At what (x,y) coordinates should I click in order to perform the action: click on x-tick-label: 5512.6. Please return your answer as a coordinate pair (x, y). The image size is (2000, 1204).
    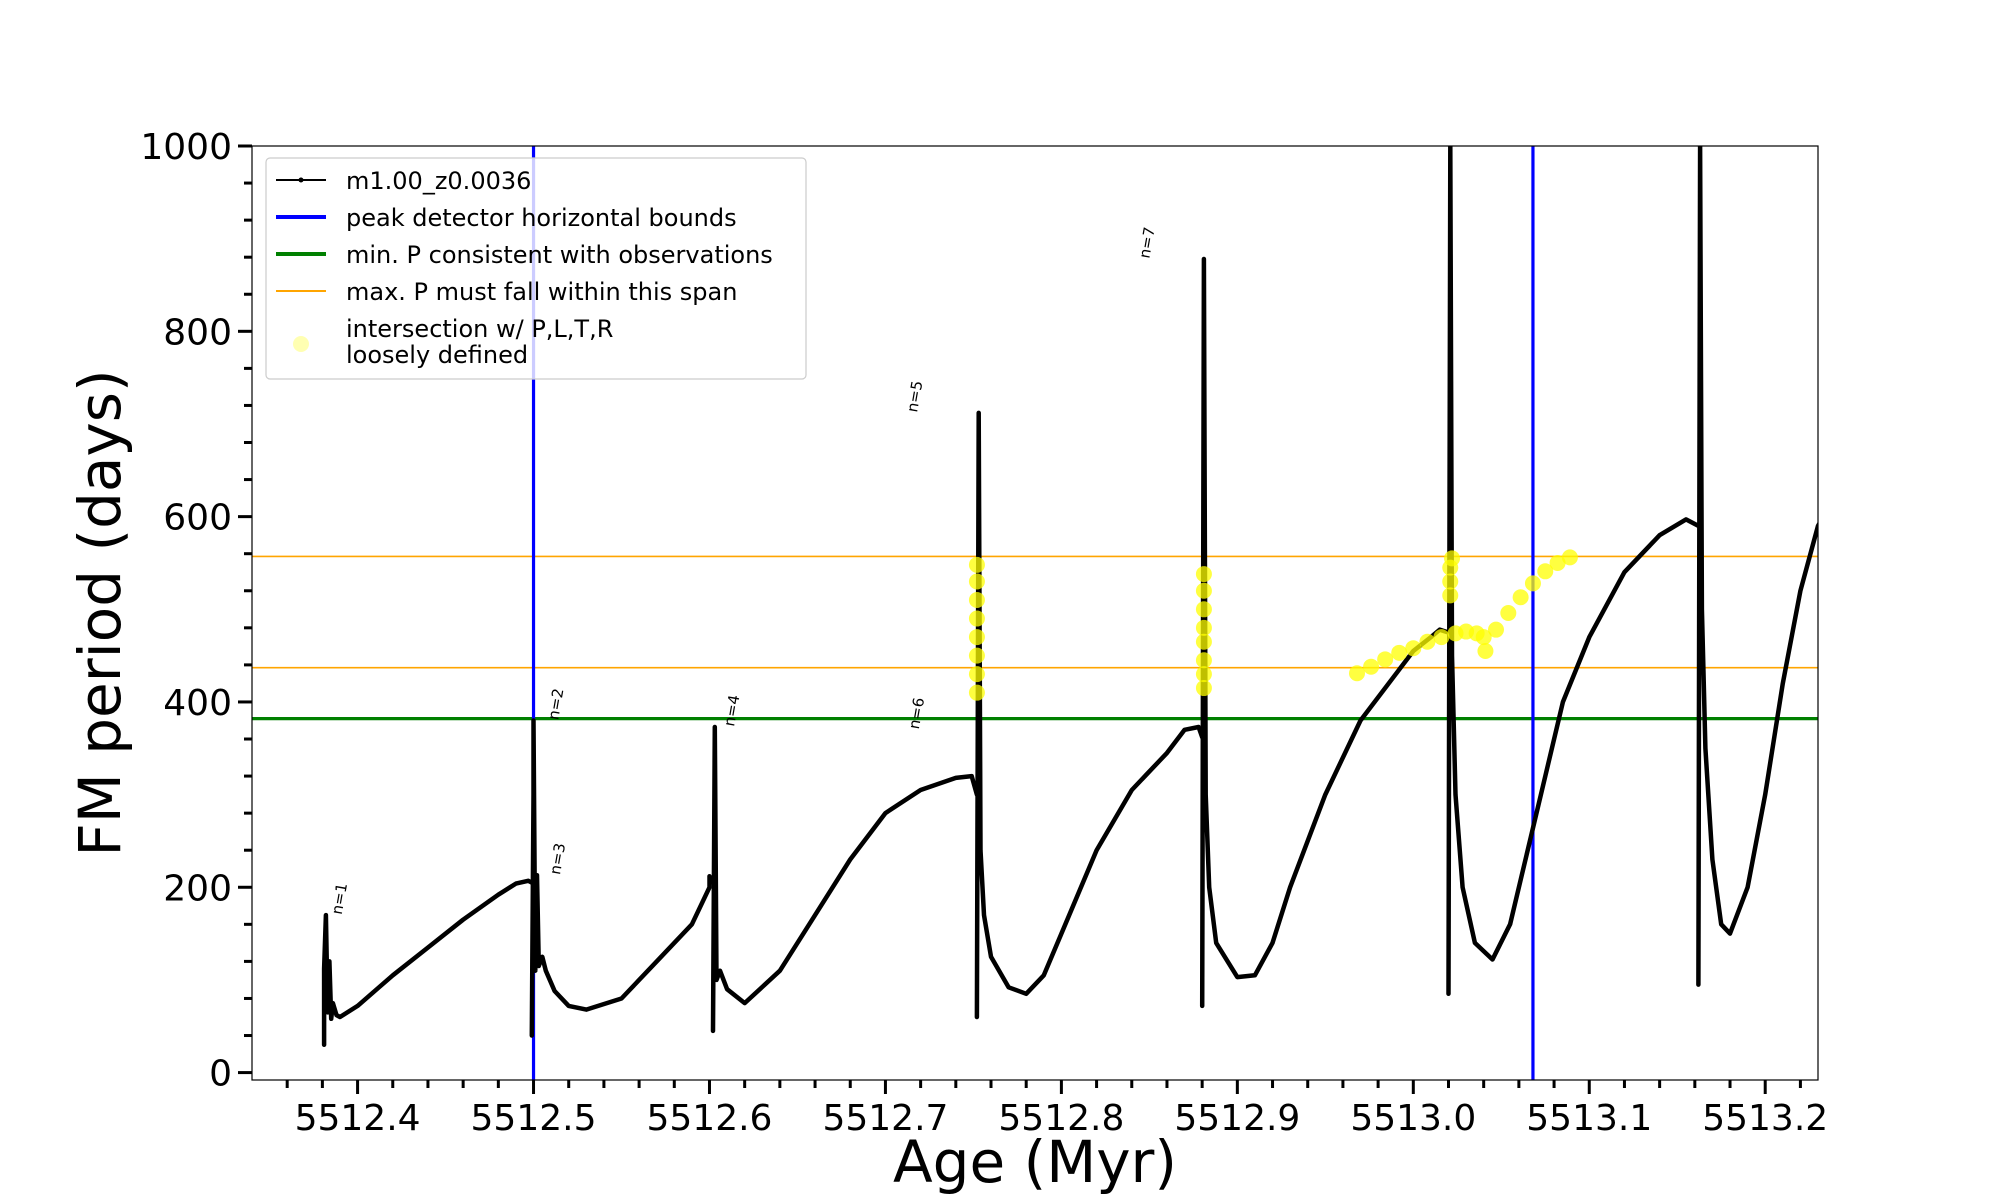
    Looking at the image, I should click on (709, 1118).